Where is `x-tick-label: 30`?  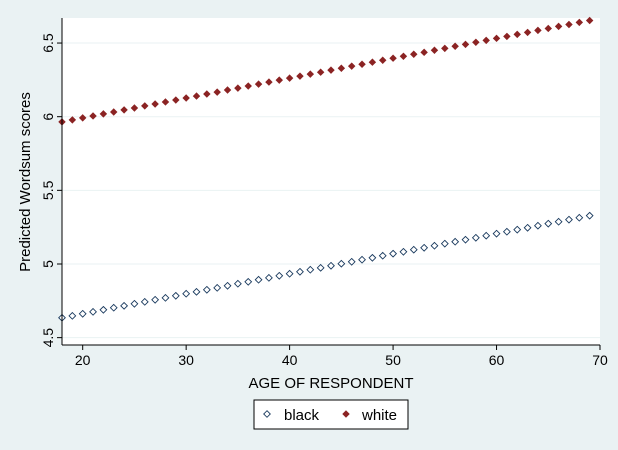 x-tick-label: 30 is located at coordinates (186, 360).